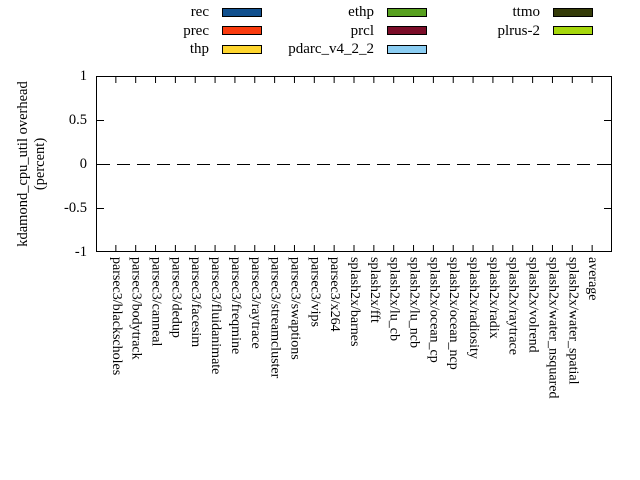  Describe the element at coordinates (519, 30) in the screenshot. I see `legend-label-plrus-2: plrus-2` at that location.